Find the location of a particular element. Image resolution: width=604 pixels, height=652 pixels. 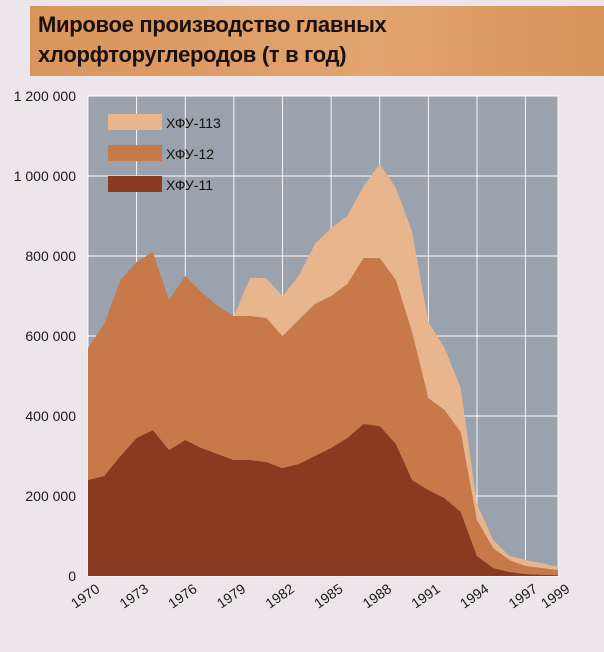

y-tick-label: 0 is located at coordinates (72, 576).